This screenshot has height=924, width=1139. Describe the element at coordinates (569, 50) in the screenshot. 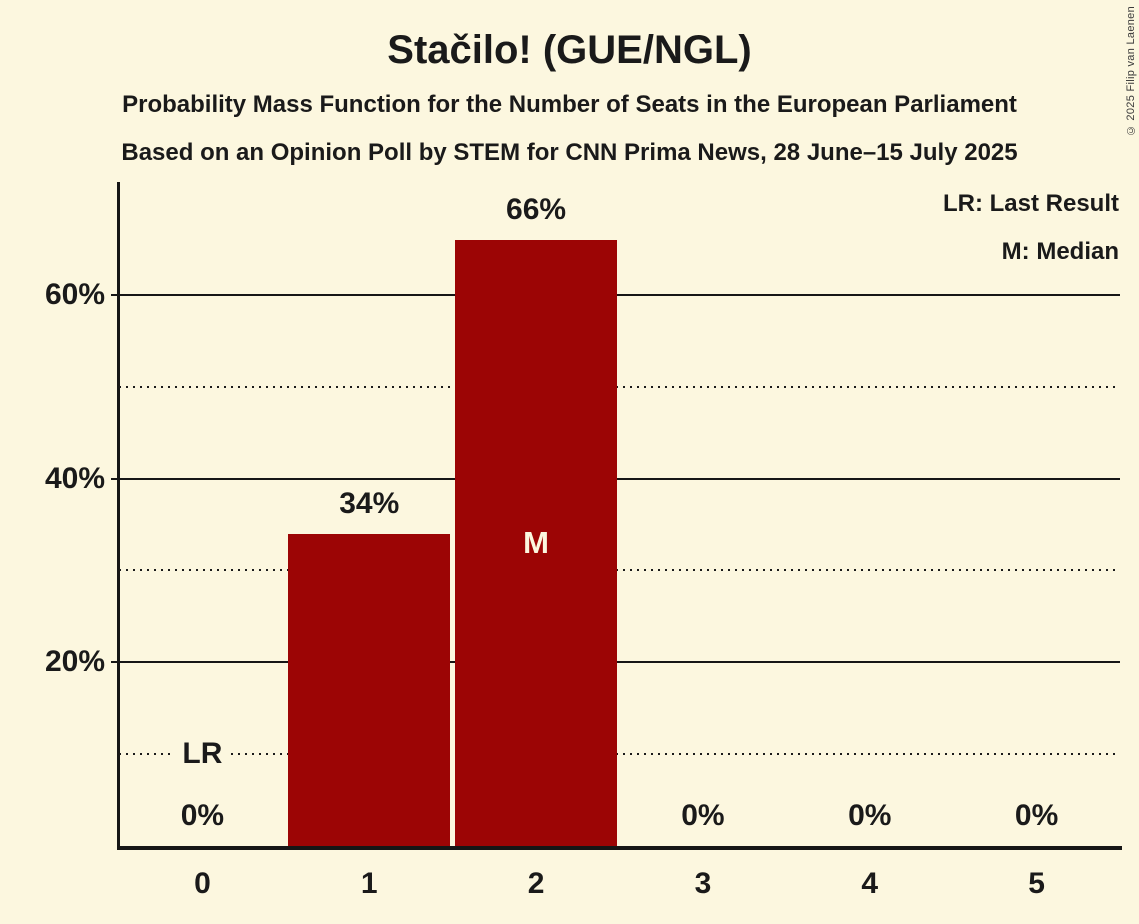

I see `chart-title: Stačilo! (GUE/NGL)` at that location.